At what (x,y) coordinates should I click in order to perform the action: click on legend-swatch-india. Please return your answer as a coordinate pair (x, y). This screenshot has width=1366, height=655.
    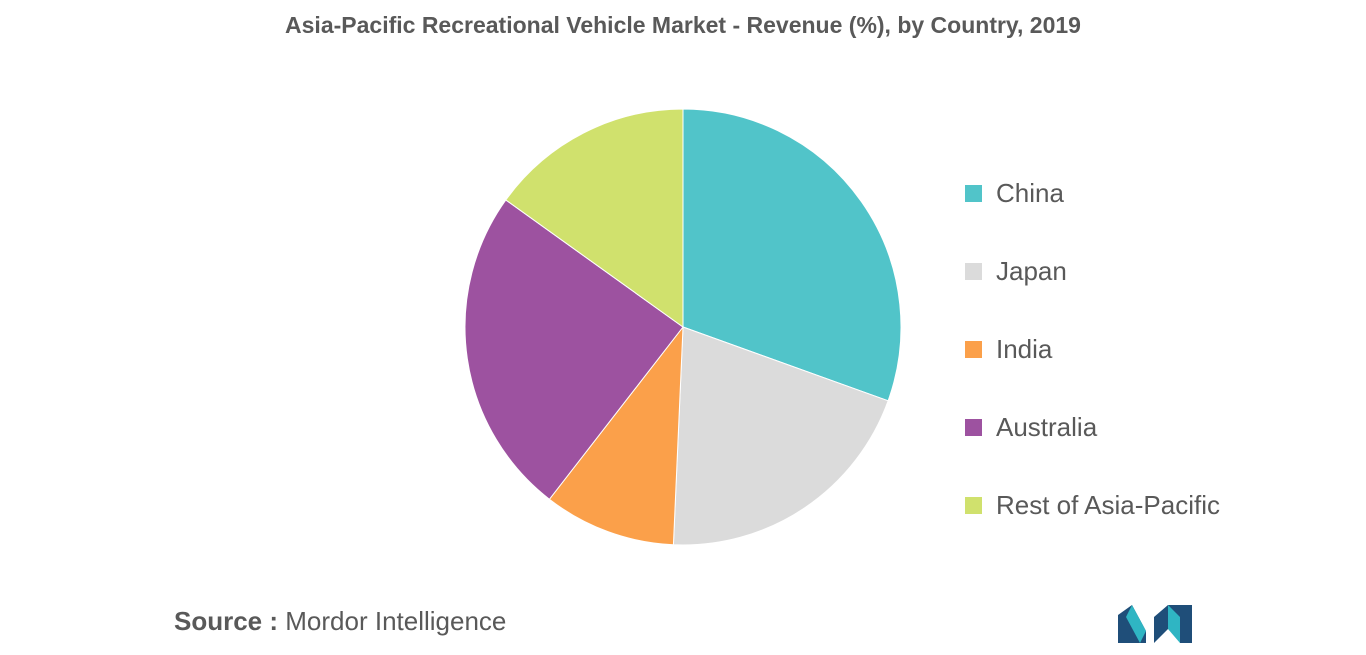
    Looking at the image, I should click on (973, 349).